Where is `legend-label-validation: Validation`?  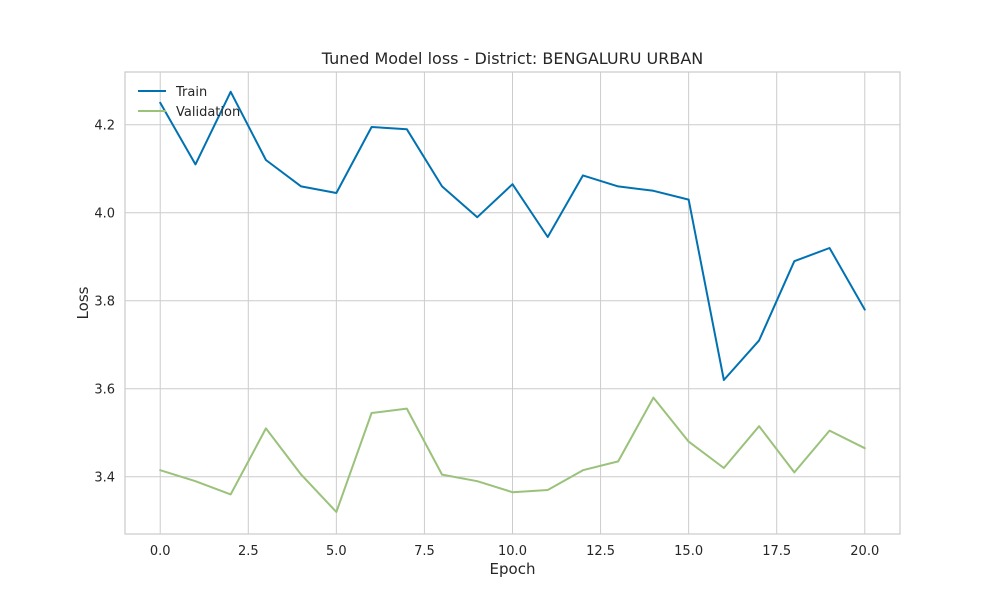
legend-label-validation: Validation is located at coordinates (208, 112).